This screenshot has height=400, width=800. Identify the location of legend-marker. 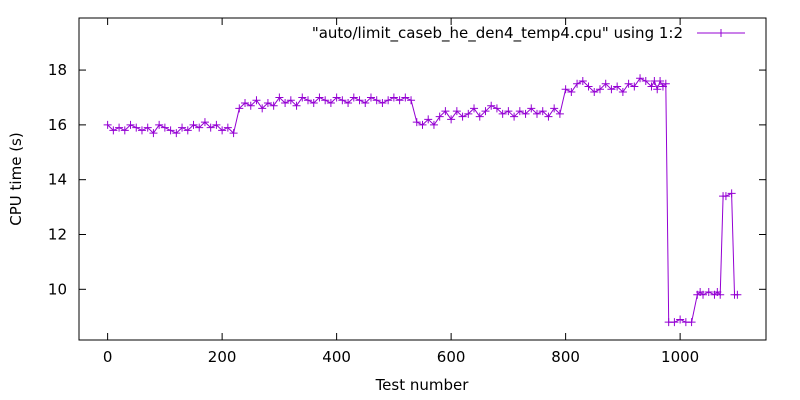
(721, 33).